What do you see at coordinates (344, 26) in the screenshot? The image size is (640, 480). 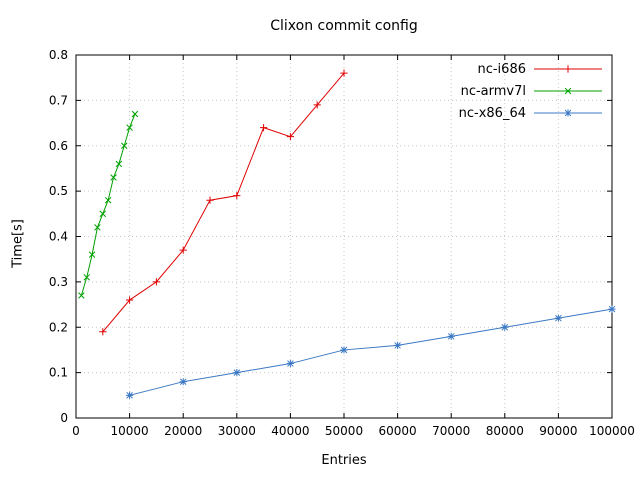 I see `chart-title: Clixon commit config` at bounding box center [344, 26].